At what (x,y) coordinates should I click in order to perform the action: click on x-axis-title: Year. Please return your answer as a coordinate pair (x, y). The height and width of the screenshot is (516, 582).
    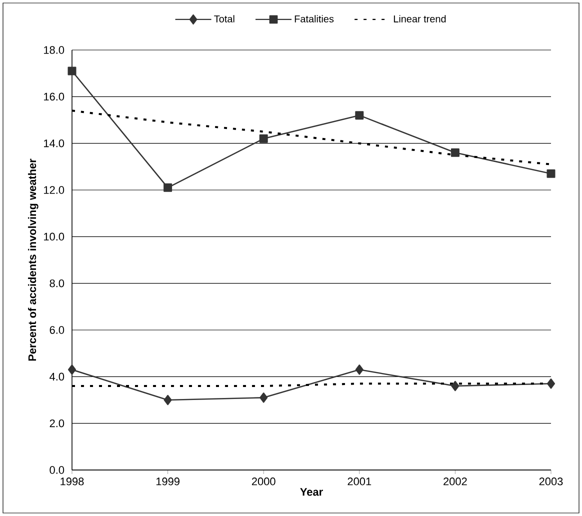
    Looking at the image, I should click on (311, 492).